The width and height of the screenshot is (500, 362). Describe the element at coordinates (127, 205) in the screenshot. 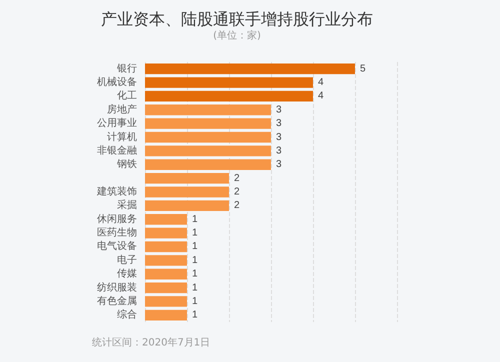

I see `y-tick-label: 采掘` at that location.